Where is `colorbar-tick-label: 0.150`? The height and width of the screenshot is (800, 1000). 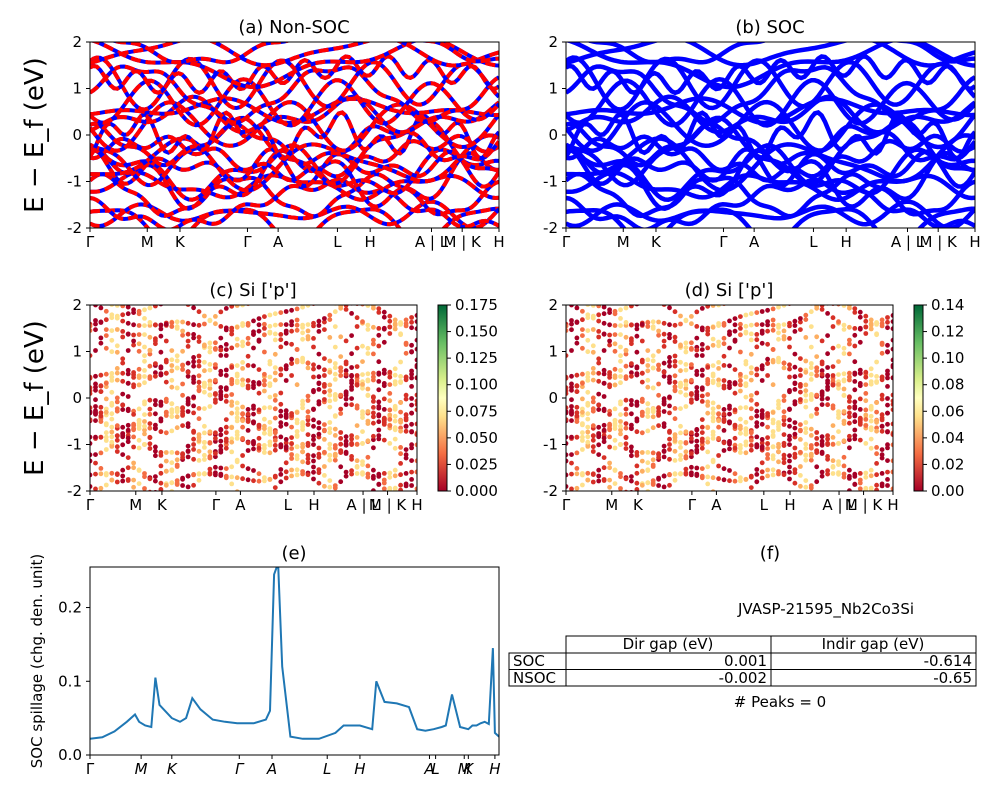
colorbar-tick-label: 0.150 is located at coordinates (476, 332).